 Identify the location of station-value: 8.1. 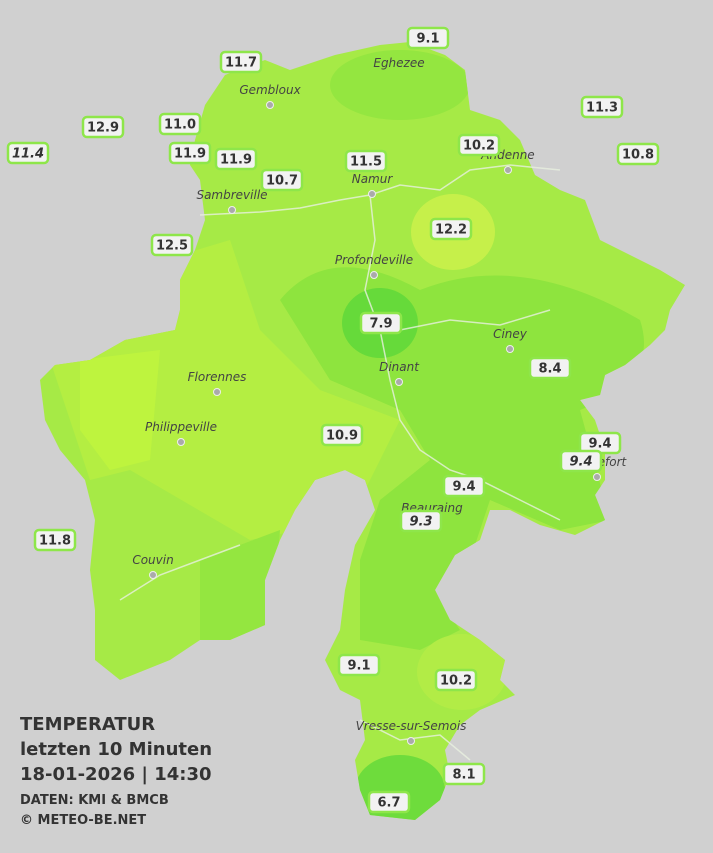
(463, 775).